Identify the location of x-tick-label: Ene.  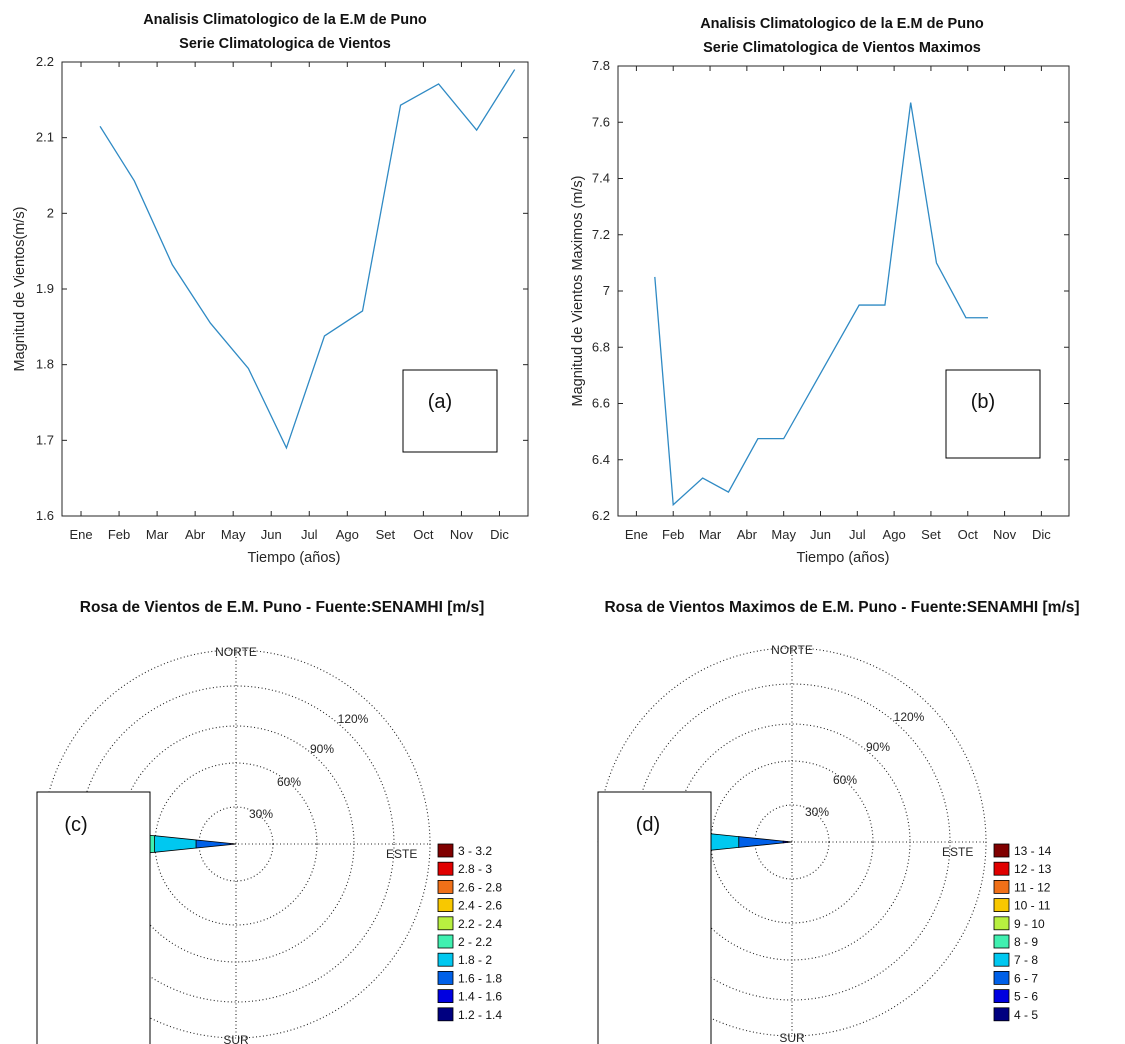
(636, 534).